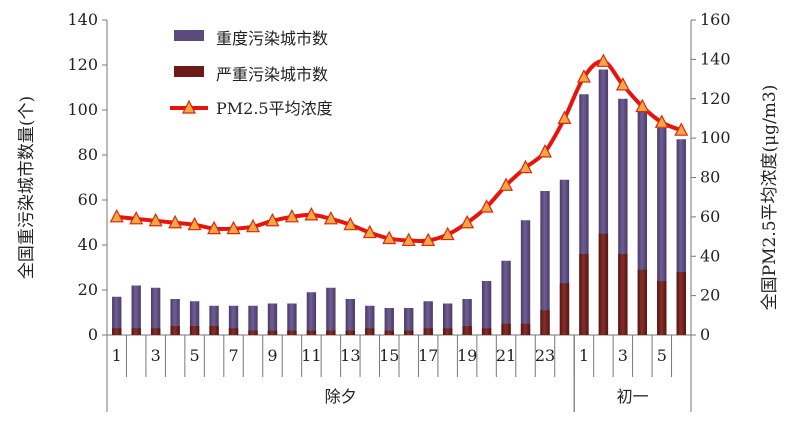 The image size is (800, 428). Describe the element at coordinates (272, 74) in the screenshot. I see `legend-label-severe: 严重污染城市数` at that location.